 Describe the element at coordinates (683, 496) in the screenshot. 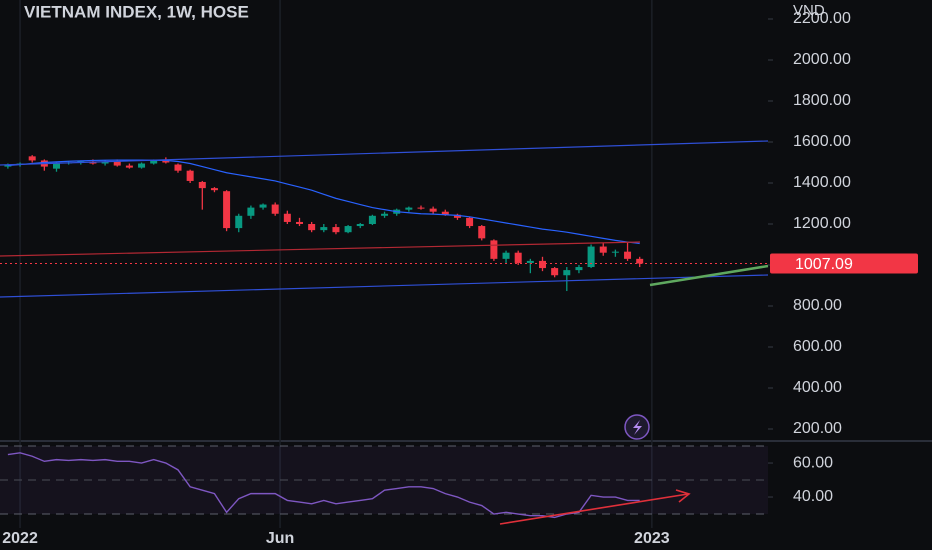

I see `arrow-head` at that location.